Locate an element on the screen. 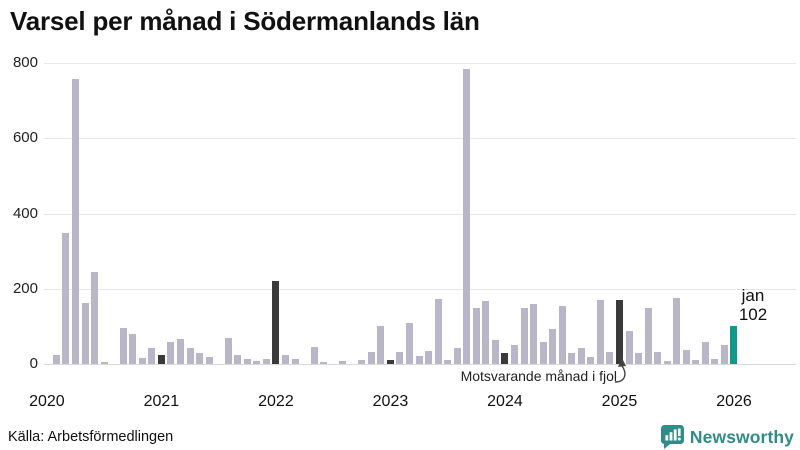 Image resolution: width=800 pixels, height=450 pixels. annotation-text: Motsvarande månad i fjol is located at coordinates (538, 376).